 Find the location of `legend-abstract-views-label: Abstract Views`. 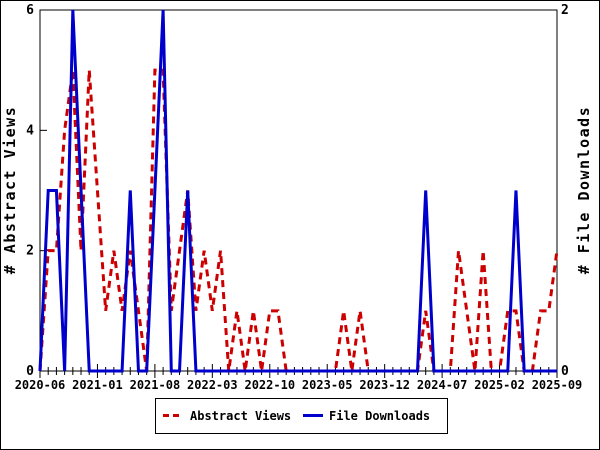

legend-abstract-views-label: Abstract Views is located at coordinates (240, 416).